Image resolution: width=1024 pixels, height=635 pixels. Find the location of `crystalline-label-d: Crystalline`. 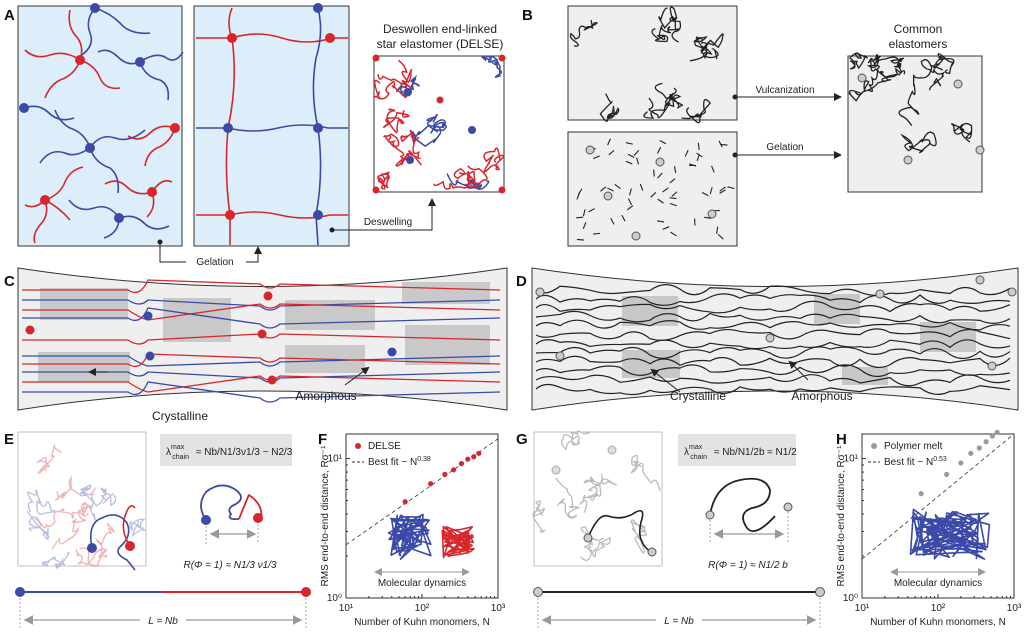

crystalline-label-d: Crystalline is located at coordinates (698, 396).